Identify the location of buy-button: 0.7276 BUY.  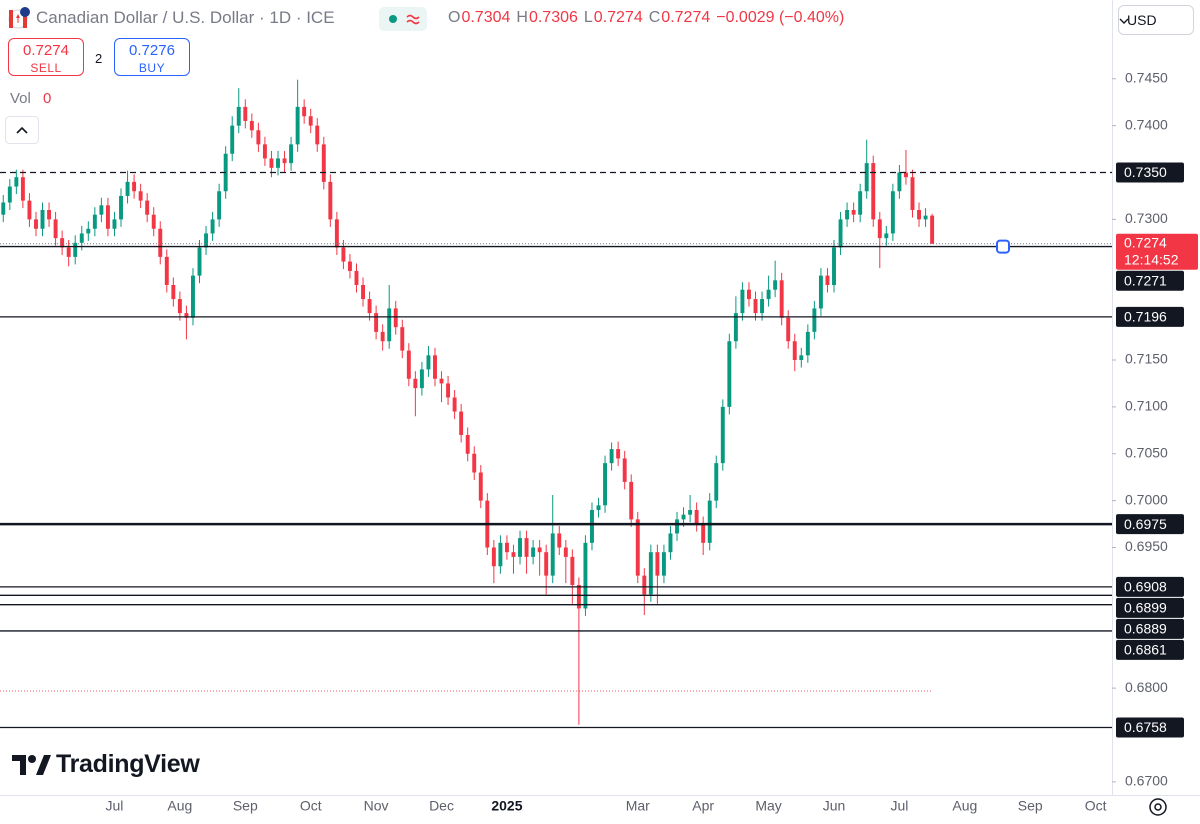
(152, 57).